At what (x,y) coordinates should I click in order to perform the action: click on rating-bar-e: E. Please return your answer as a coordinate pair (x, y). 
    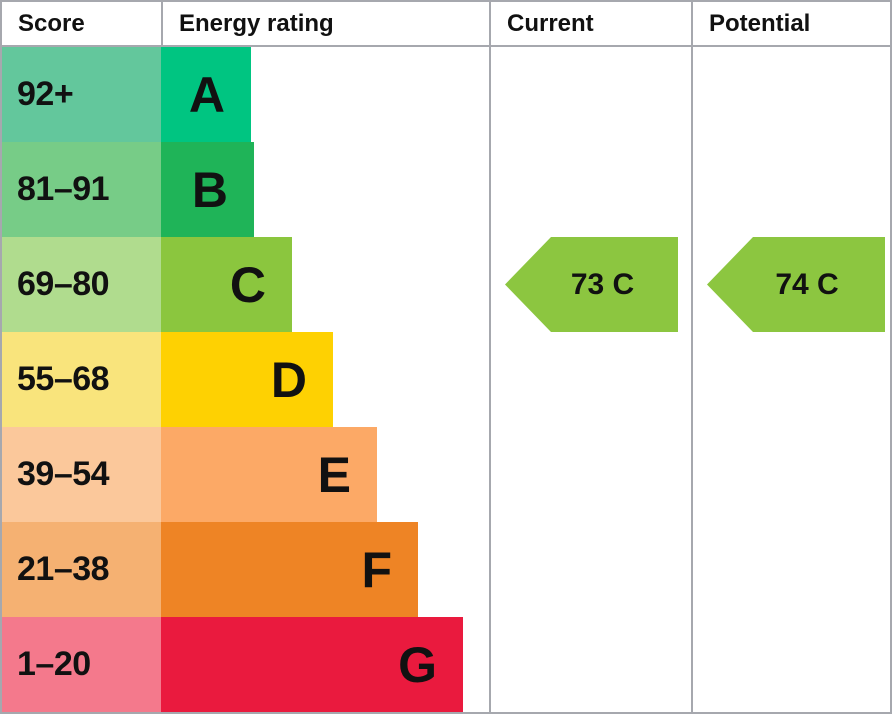
    Looking at the image, I should click on (269, 474).